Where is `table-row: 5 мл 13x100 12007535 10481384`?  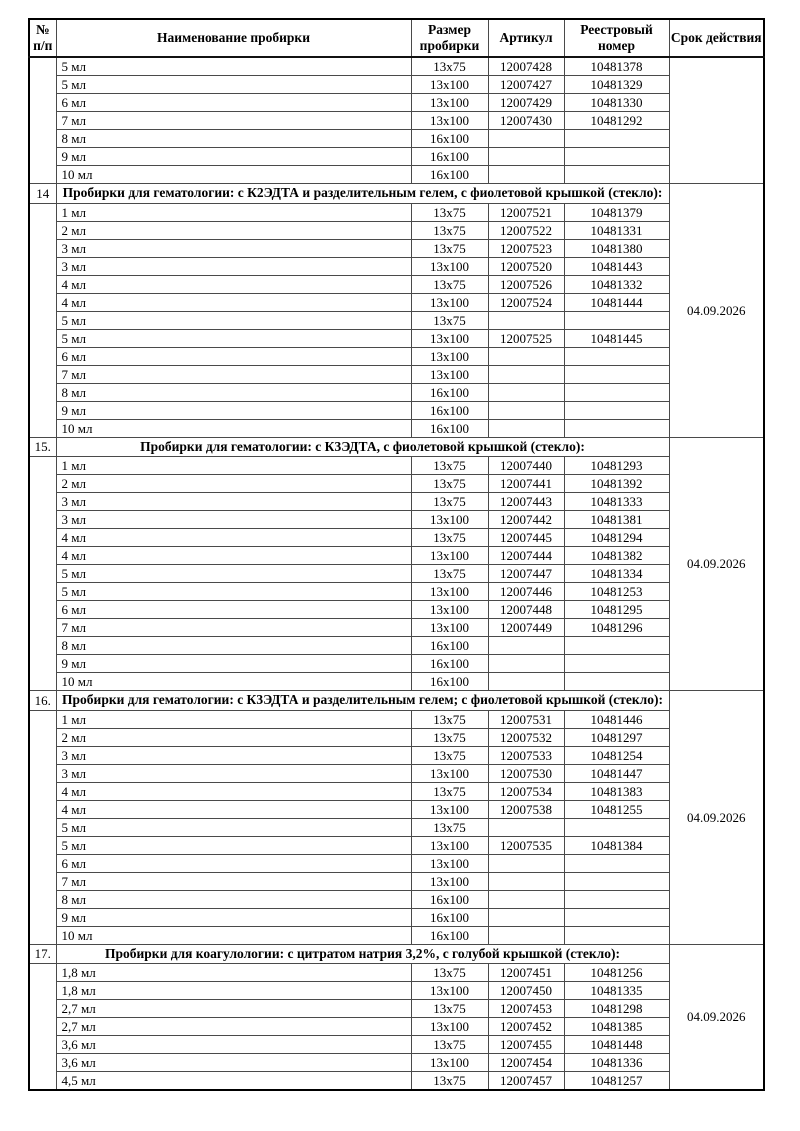
table-row: 5 мл 13x100 12007535 10481384 is located at coordinates (396, 845).